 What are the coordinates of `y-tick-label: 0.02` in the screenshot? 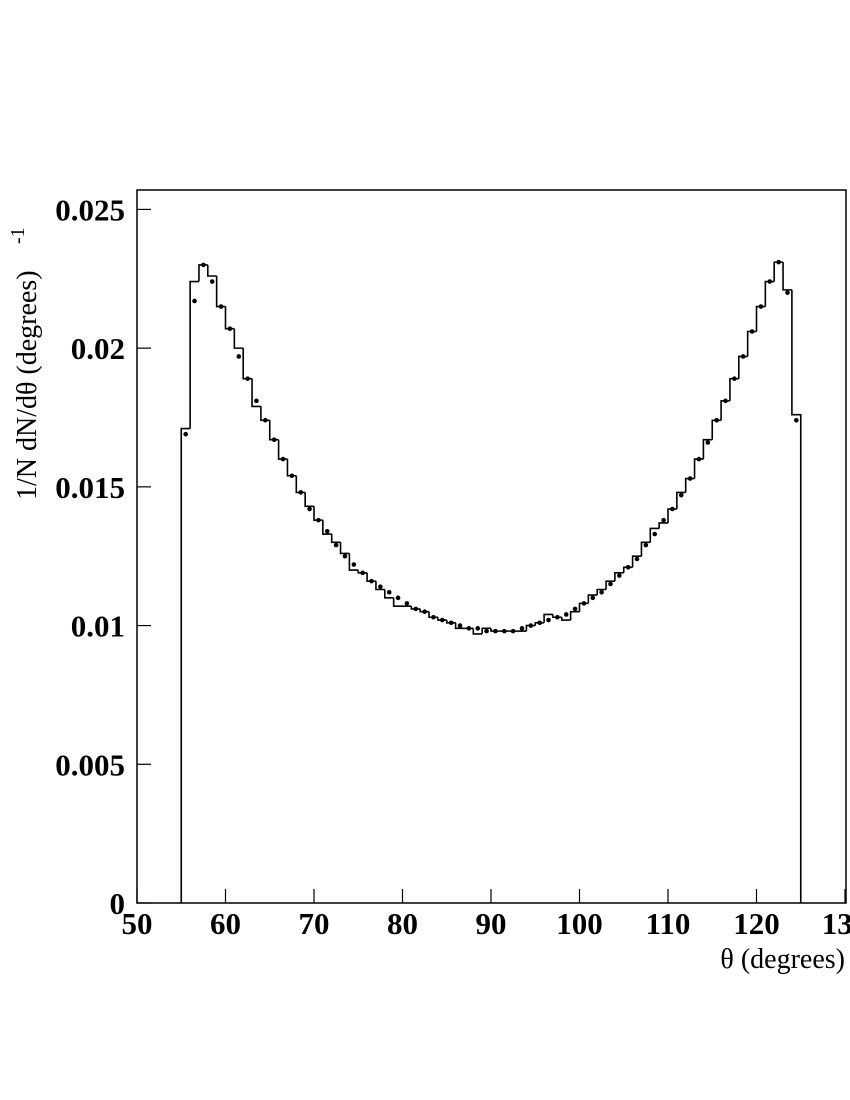 It's located at (98, 348).